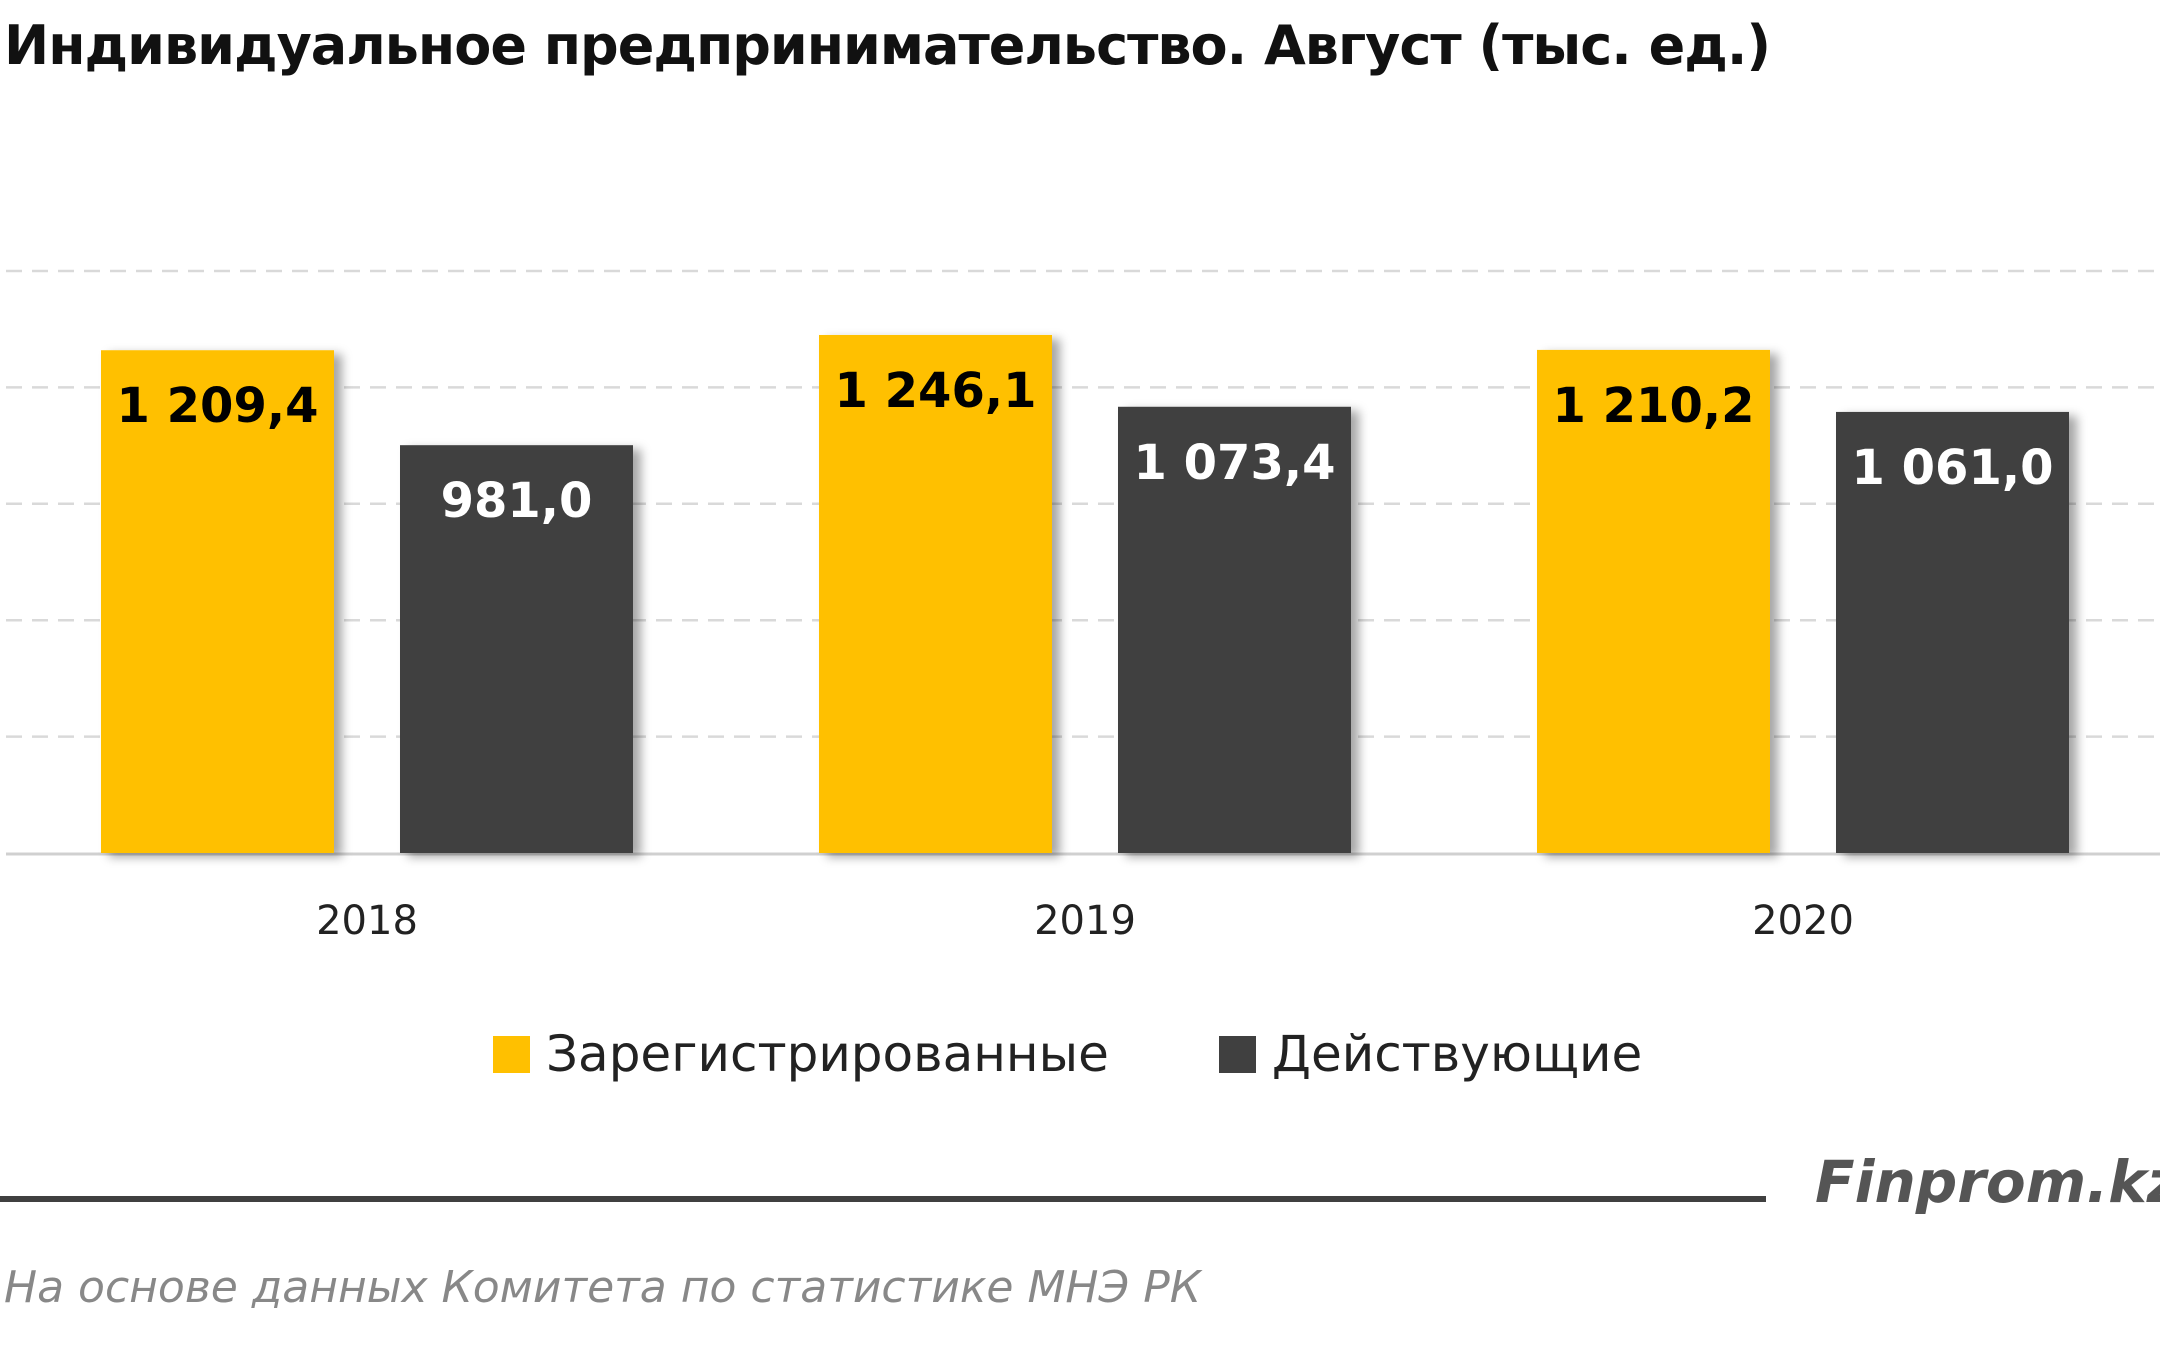 The width and height of the screenshot is (2160, 1349). Describe the element at coordinates (1122, 1054) in the screenshot. I see `legend: Зарегистрированные Действующие` at that location.